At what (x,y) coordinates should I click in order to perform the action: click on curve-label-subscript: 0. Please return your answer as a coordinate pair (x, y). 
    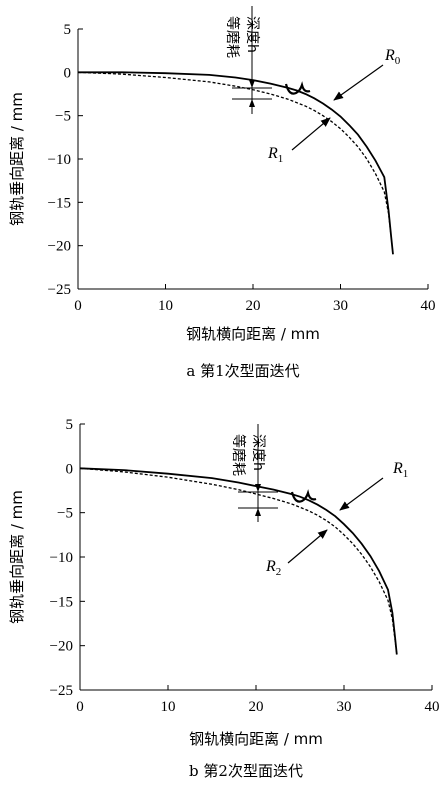
    Looking at the image, I should click on (398, 61).